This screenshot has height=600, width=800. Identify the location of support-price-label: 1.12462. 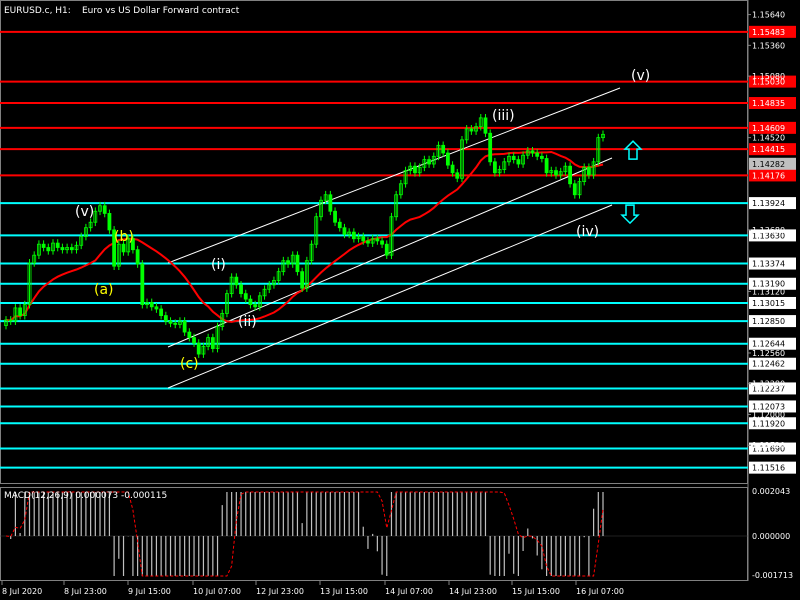
(768, 364).